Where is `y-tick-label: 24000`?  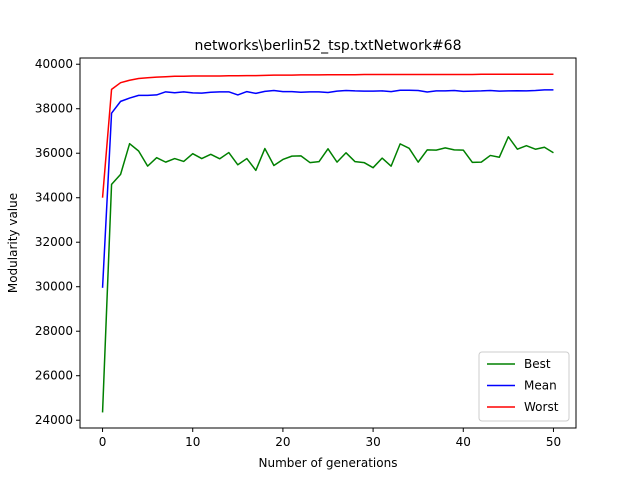 y-tick-label: 24000 is located at coordinates (54, 420).